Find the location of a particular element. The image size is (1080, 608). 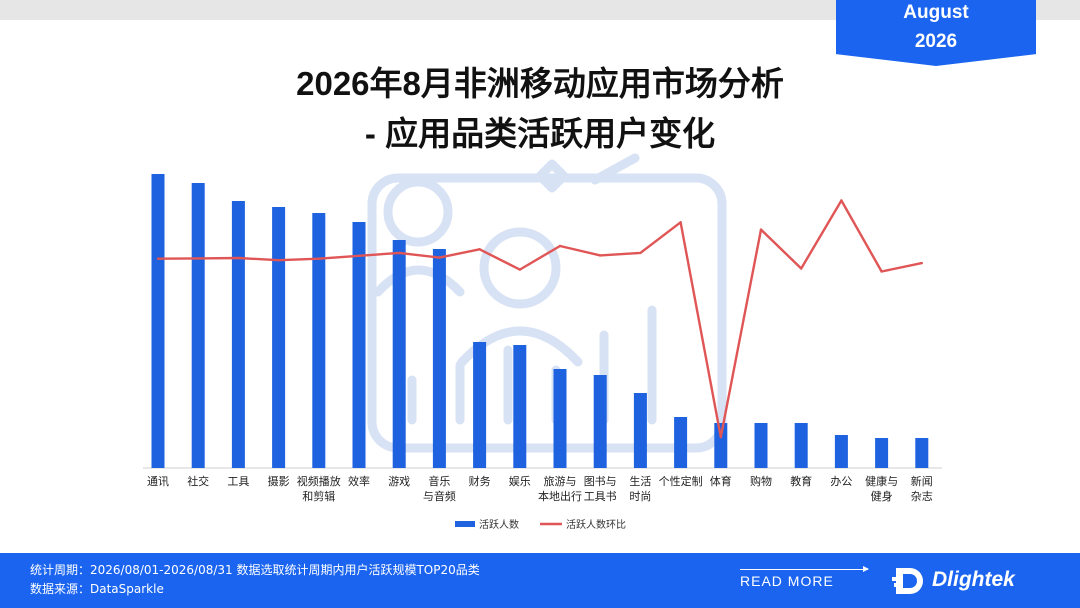

x-tick-label: 和剪辑 is located at coordinates (318, 496).